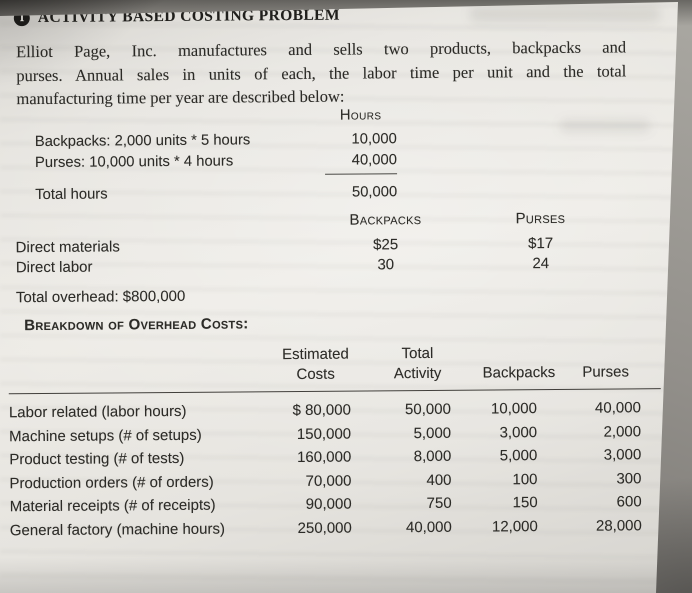  Describe the element at coordinates (334, 391) in the screenshot. I see `table-rule` at that location.